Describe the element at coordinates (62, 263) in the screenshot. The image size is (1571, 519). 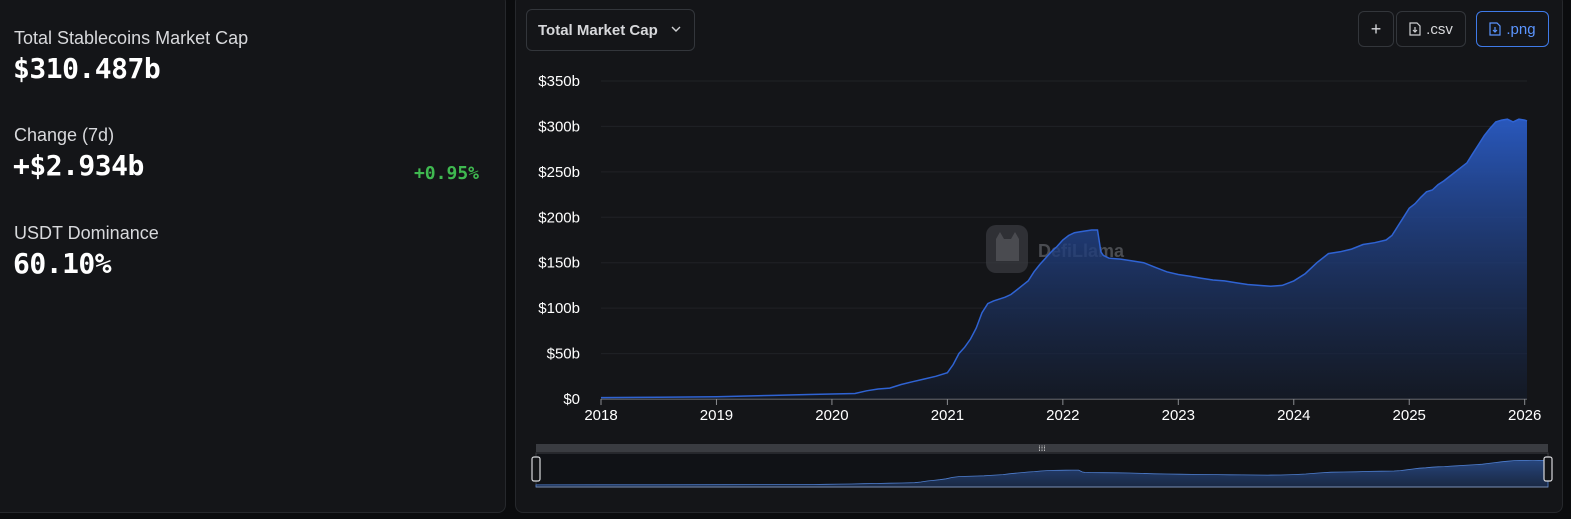
I see `usdt-dominance-value: 60.10%` at that location.